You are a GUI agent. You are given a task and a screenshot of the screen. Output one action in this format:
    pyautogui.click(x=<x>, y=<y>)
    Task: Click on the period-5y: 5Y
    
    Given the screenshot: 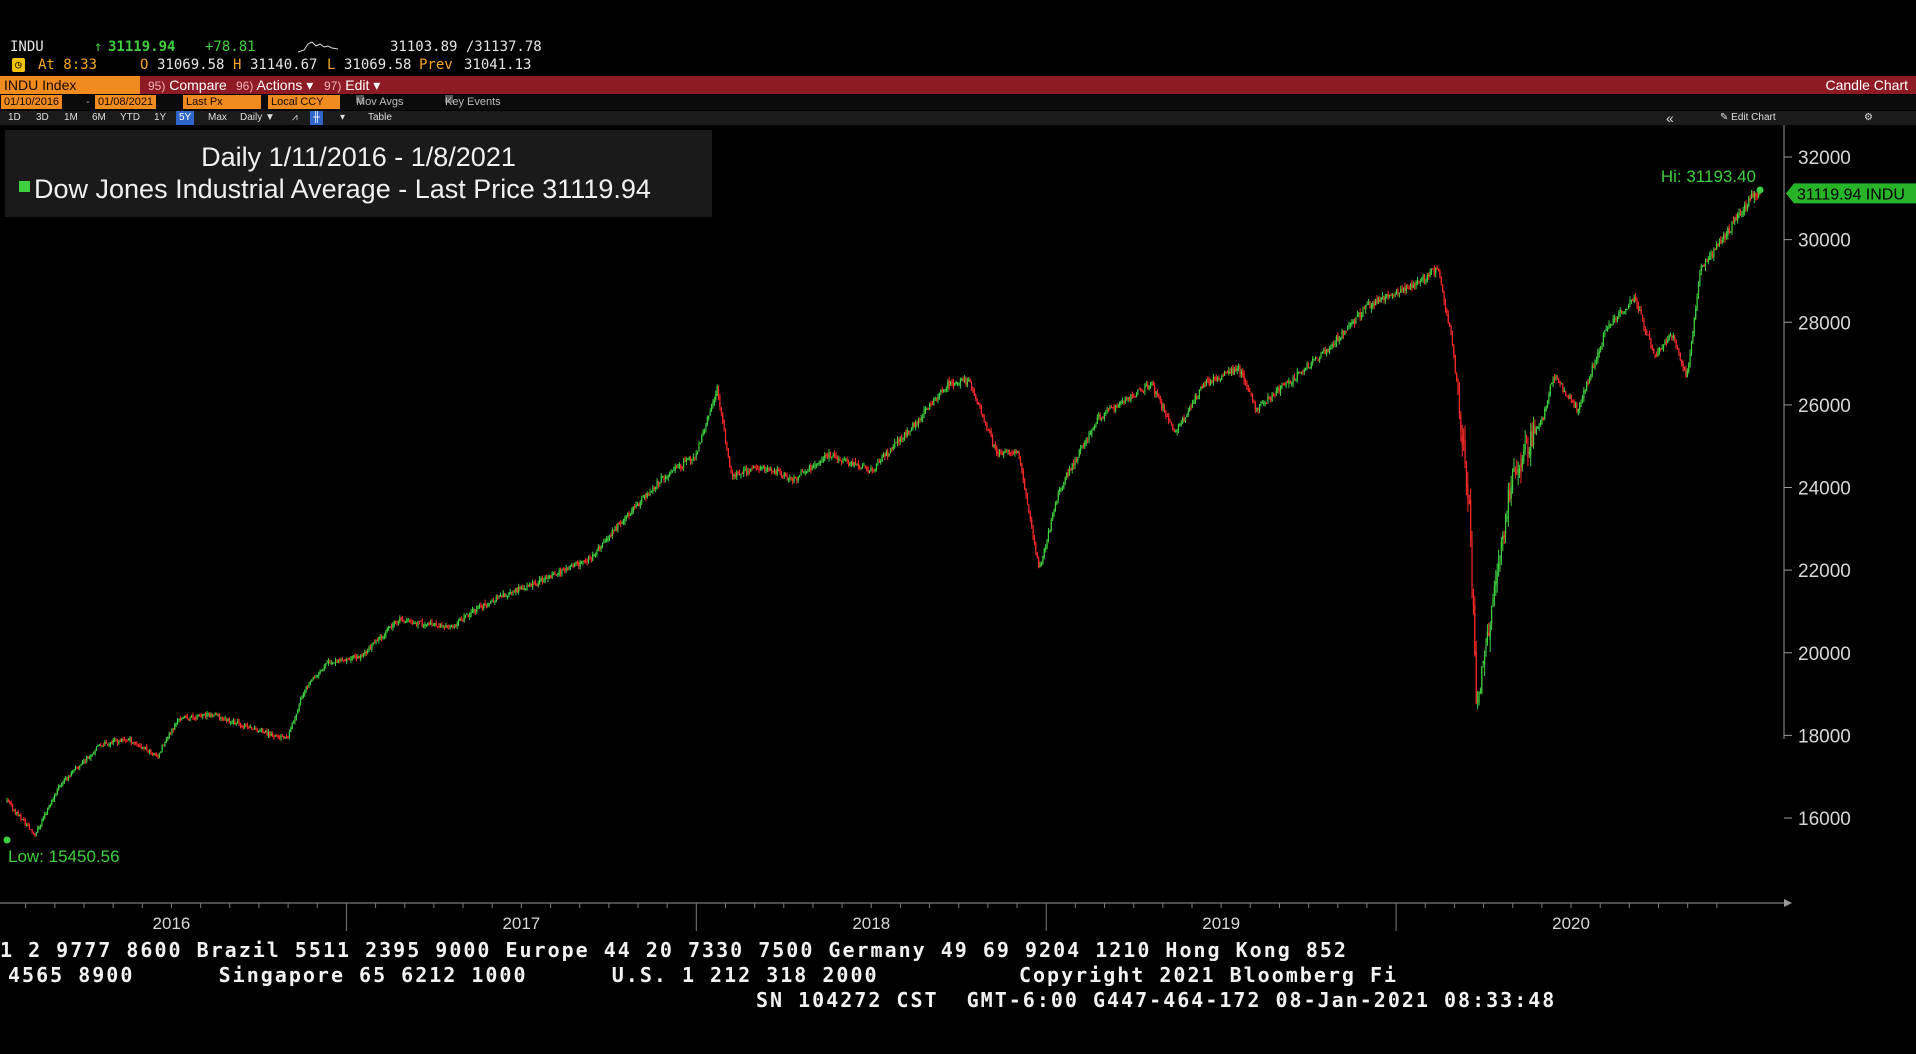 What is the action you would take?
    pyautogui.click(x=185, y=118)
    